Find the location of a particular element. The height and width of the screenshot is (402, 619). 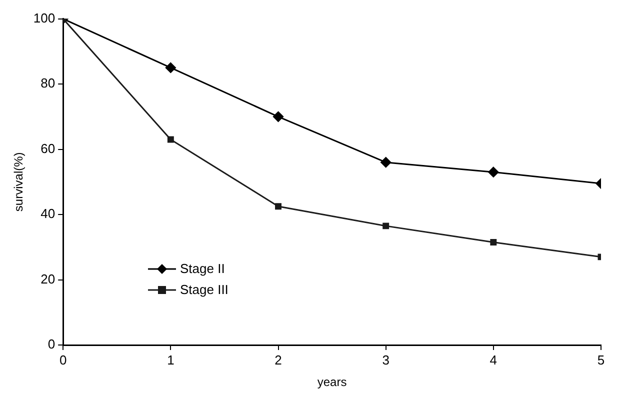

y-tick-label: 100 is located at coordinates (44, 18).